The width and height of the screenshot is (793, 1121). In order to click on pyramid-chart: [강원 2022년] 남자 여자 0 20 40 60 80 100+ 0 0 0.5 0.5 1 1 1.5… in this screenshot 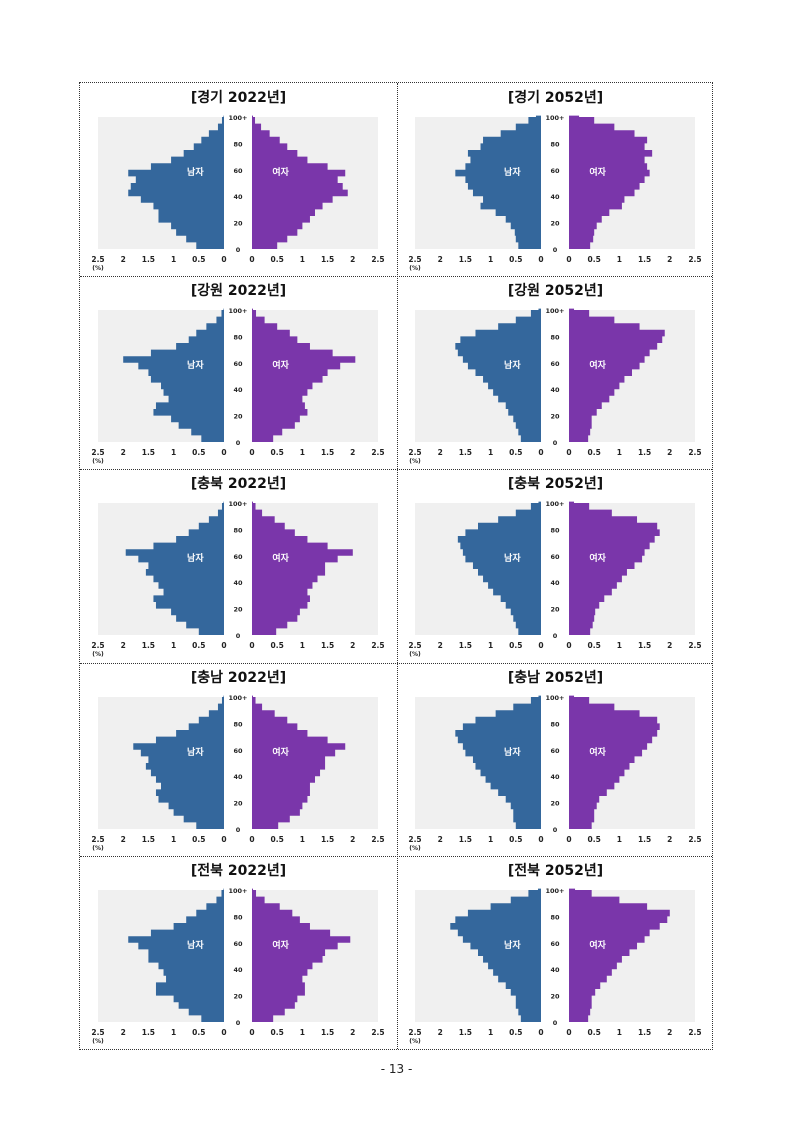, I will do `click(238, 372)`.